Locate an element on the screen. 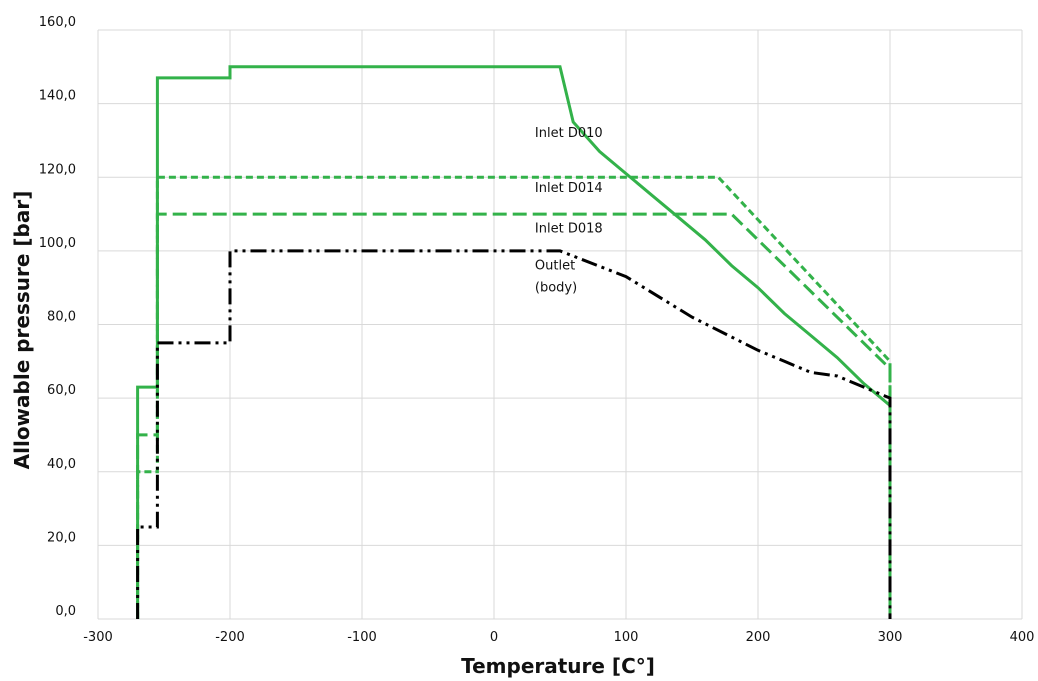 The image size is (1038, 681). x-axis-ticks: -300 -200 -100 0 100 200 300 400 is located at coordinates (558, 637).